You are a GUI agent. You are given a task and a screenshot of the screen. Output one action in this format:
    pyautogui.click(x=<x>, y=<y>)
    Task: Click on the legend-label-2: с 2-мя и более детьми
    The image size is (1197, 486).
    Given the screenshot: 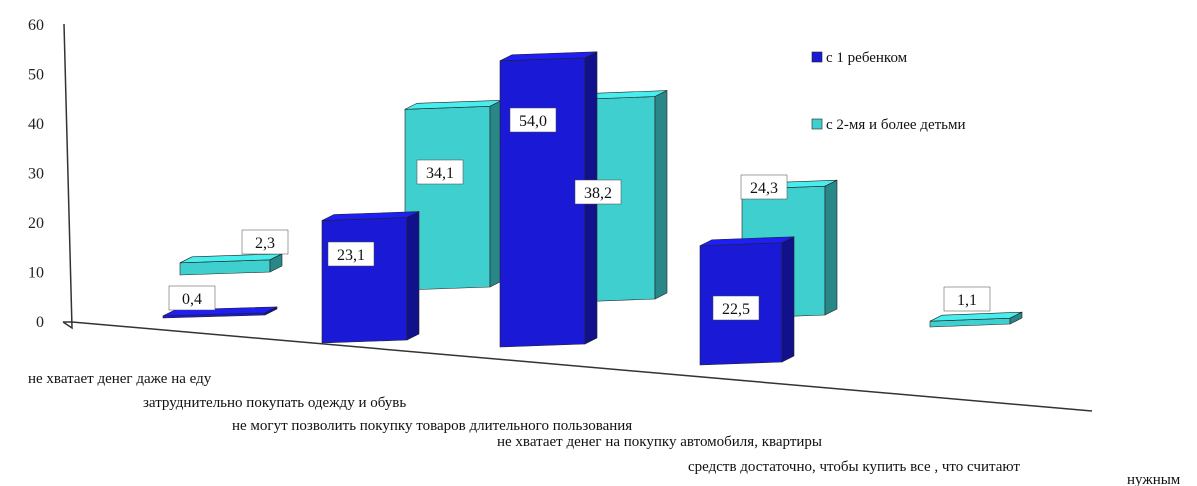 What is the action you would take?
    pyautogui.click(x=896, y=125)
    